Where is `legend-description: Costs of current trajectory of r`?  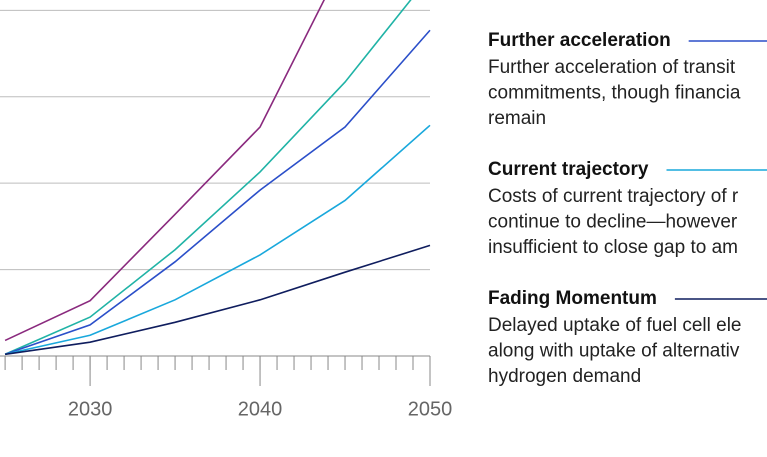
legend-description: Costs of current trajectory of r is located at coordinates (613, 196).